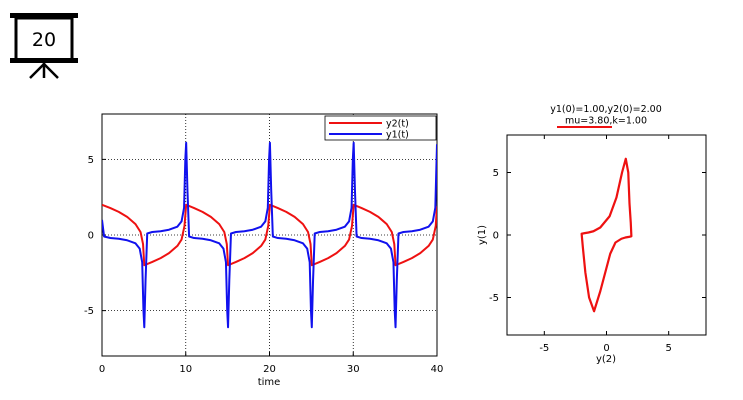 The height and width of the screenshot is (400, 743). I want to click on slide-number-icon: 20, so click(44, 46).